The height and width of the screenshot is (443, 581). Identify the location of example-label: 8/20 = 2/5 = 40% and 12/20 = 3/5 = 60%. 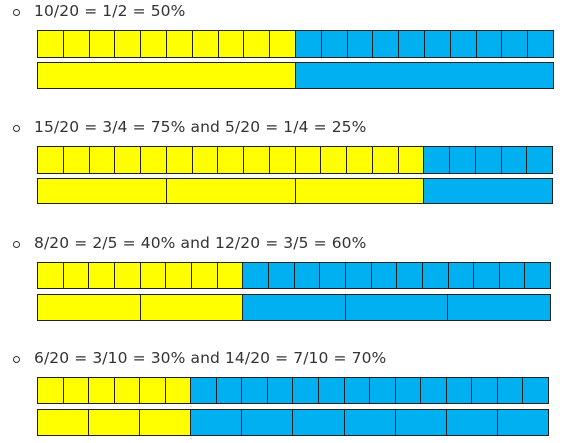
(200, 243).